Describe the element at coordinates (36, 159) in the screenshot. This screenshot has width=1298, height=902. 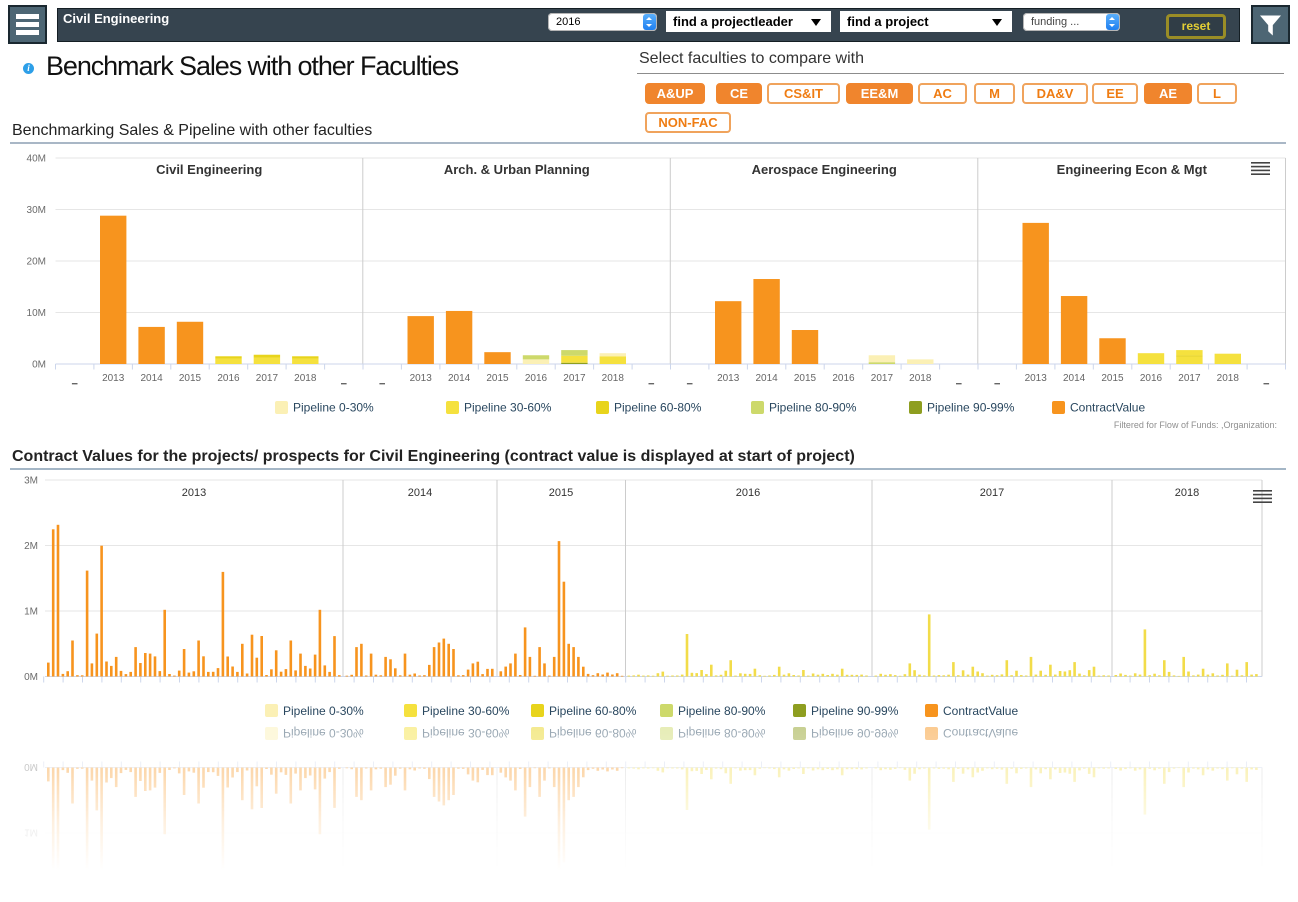
I see `svg-text: 40M` at that location.